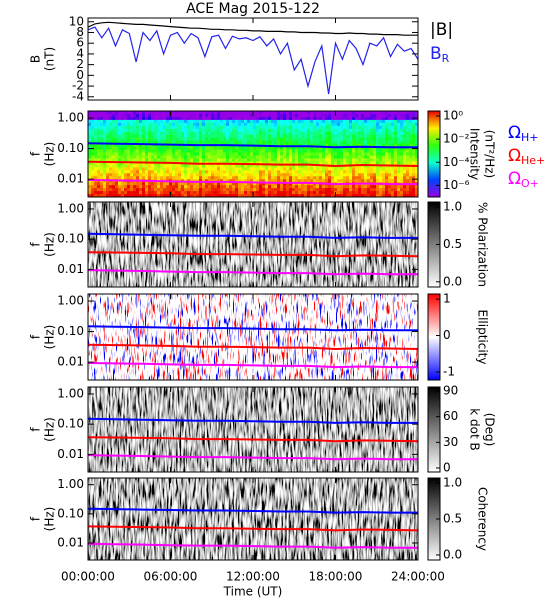 This screenshot has width=550, height=600. I want to click on colorbar-label: (Deg), so click(490, 430).